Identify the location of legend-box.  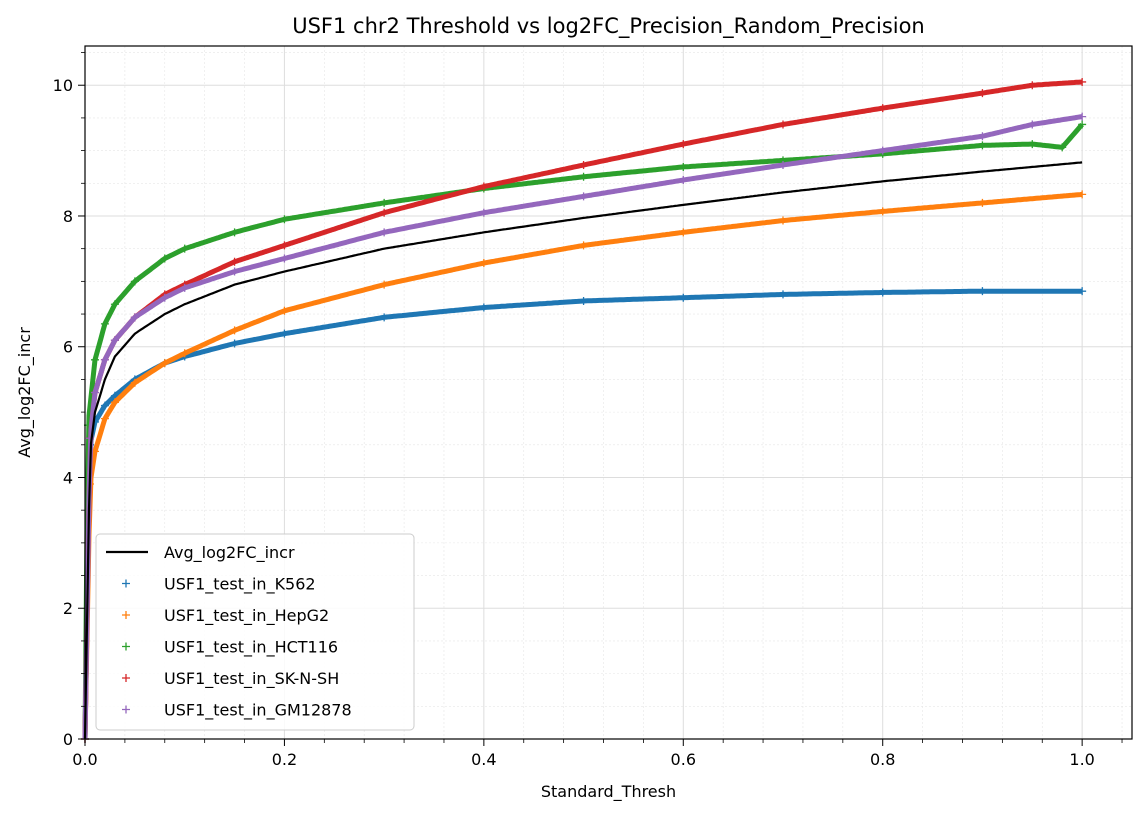
(255, 632).